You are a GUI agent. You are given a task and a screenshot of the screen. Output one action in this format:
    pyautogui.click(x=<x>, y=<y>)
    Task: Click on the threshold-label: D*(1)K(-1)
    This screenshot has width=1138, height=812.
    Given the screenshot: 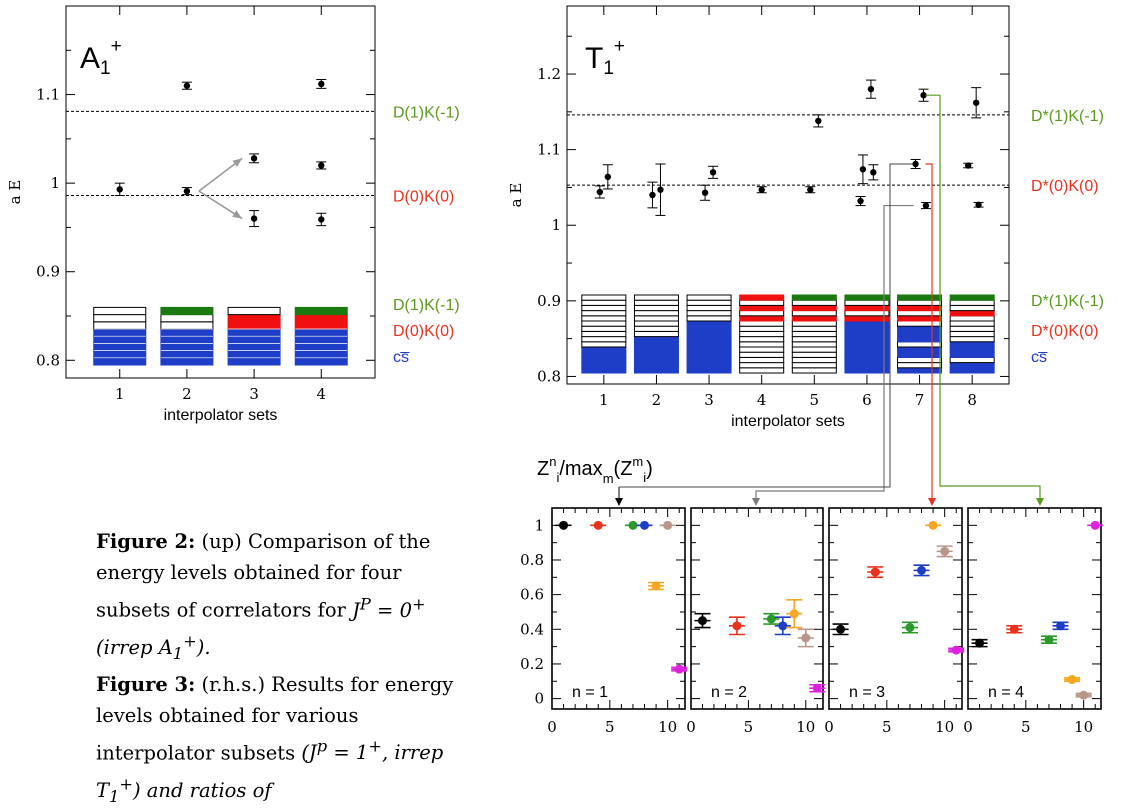 What is the action you would take?
    pyautogui.click(x=1067, y=116)
    